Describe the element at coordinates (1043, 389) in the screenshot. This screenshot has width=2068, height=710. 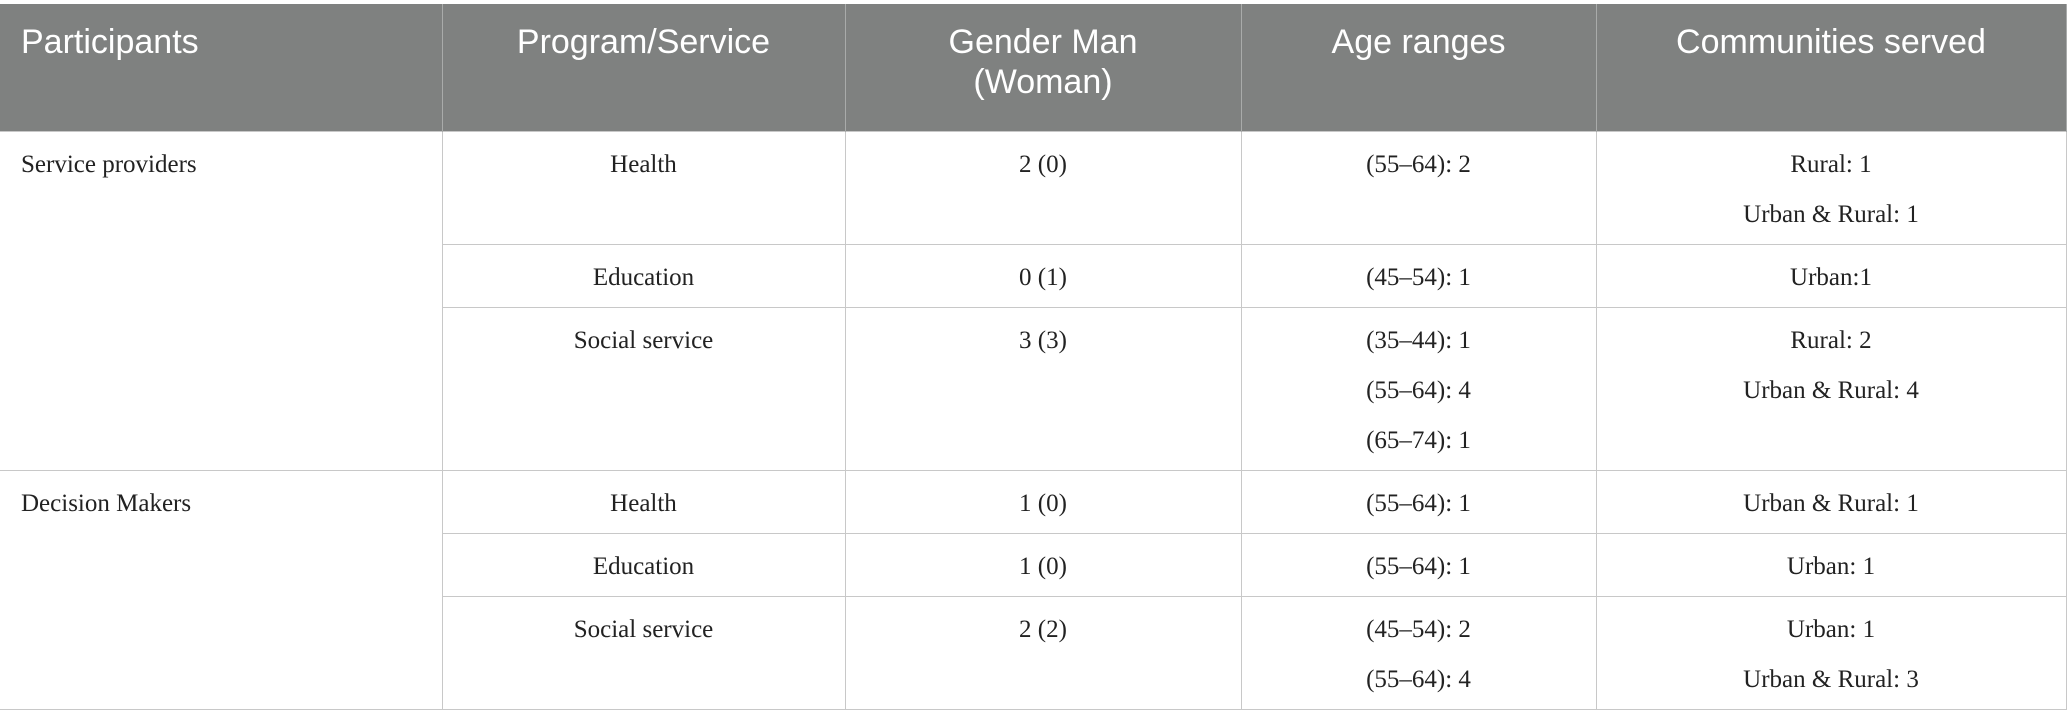
I see `gender-cell: 3 (3)` at that location.